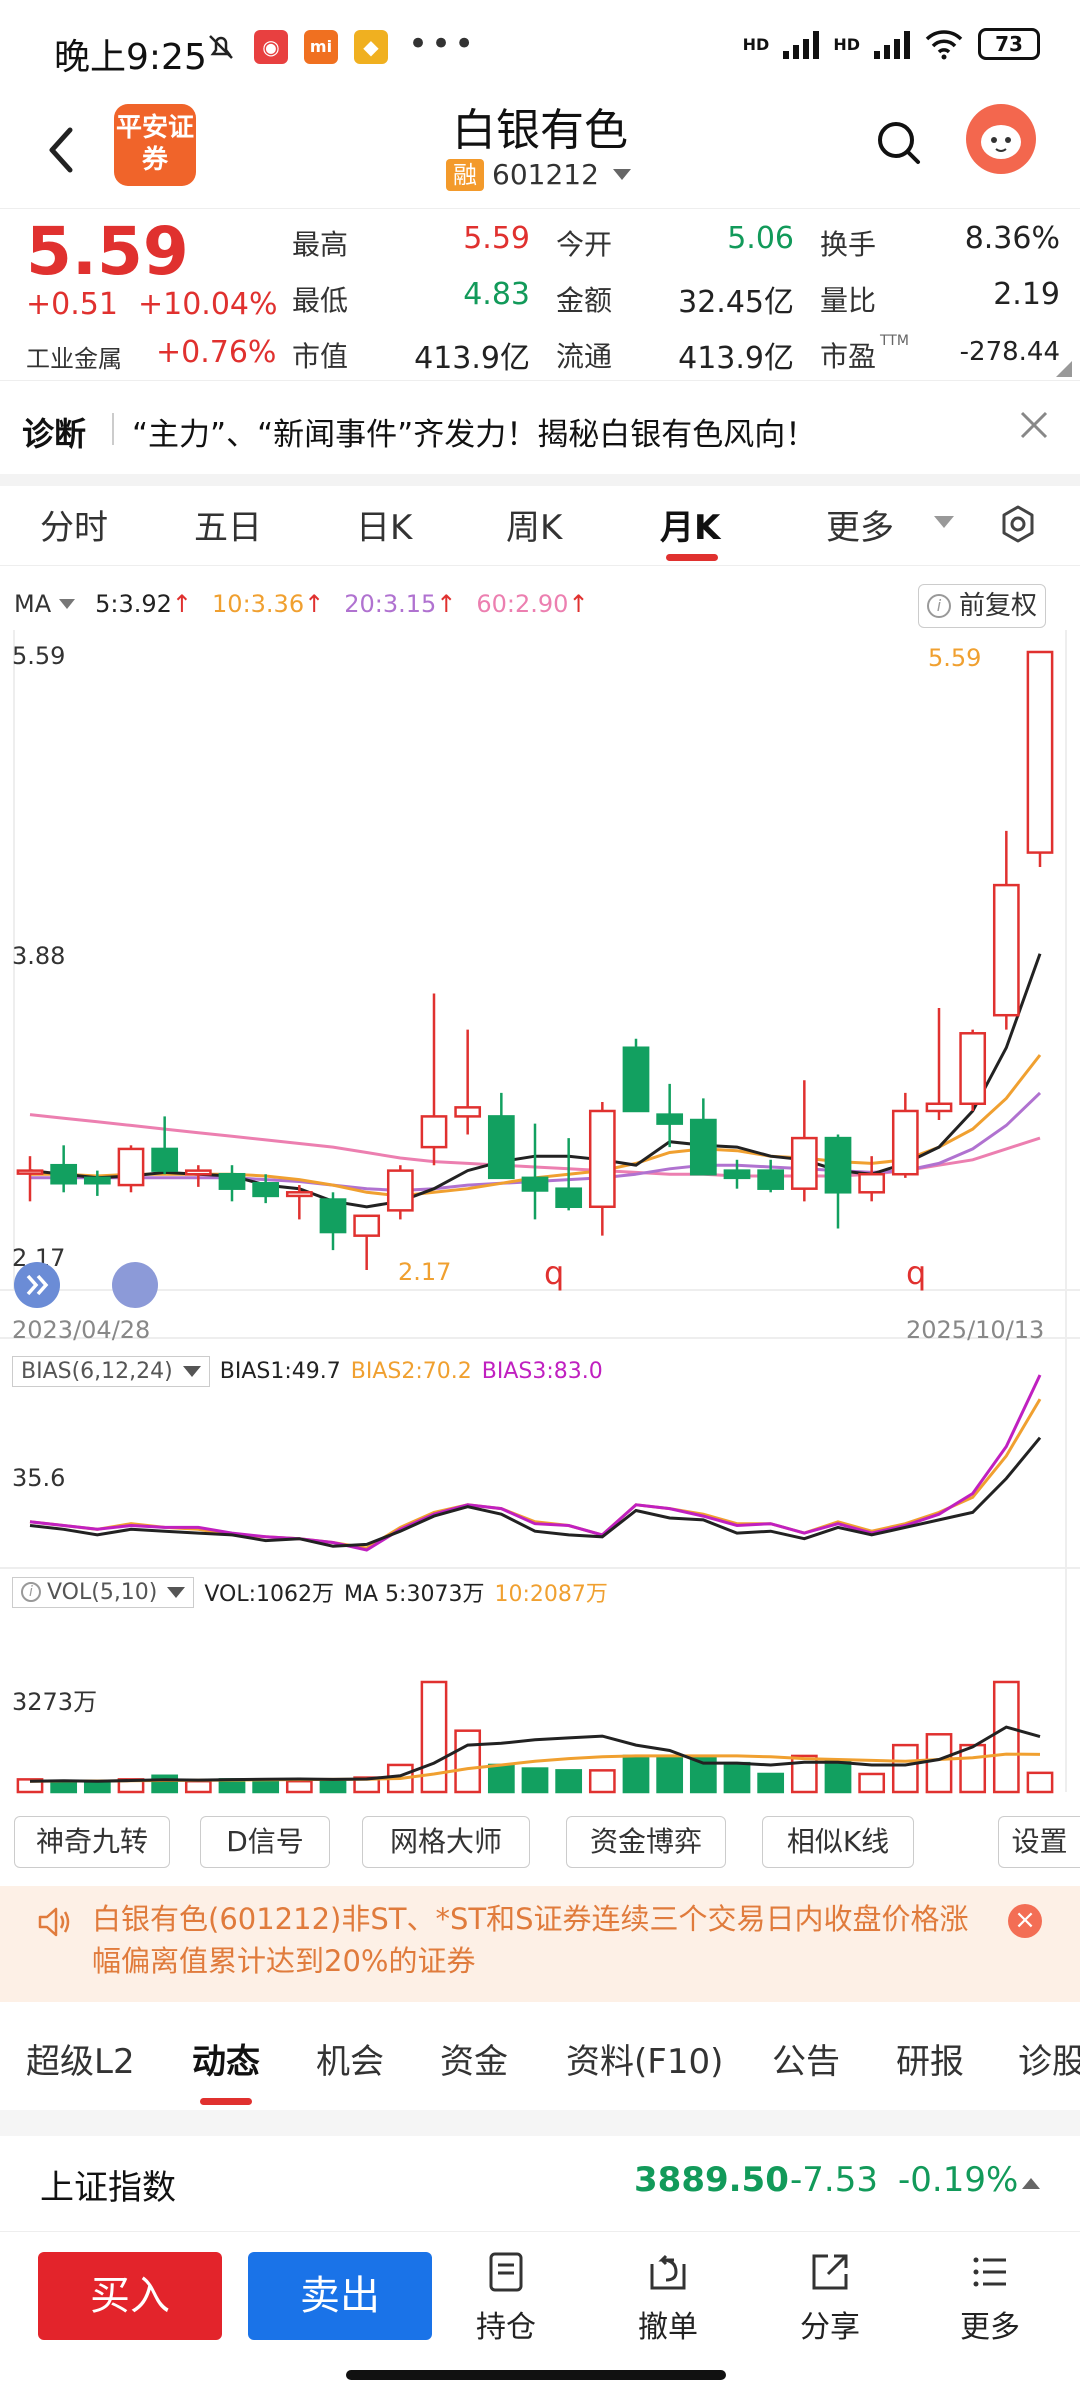  What do you see at coordinates (1031, 2183) in the screenshot?
I see `chevron-up-icon` at bounding box center [1031, 2183].